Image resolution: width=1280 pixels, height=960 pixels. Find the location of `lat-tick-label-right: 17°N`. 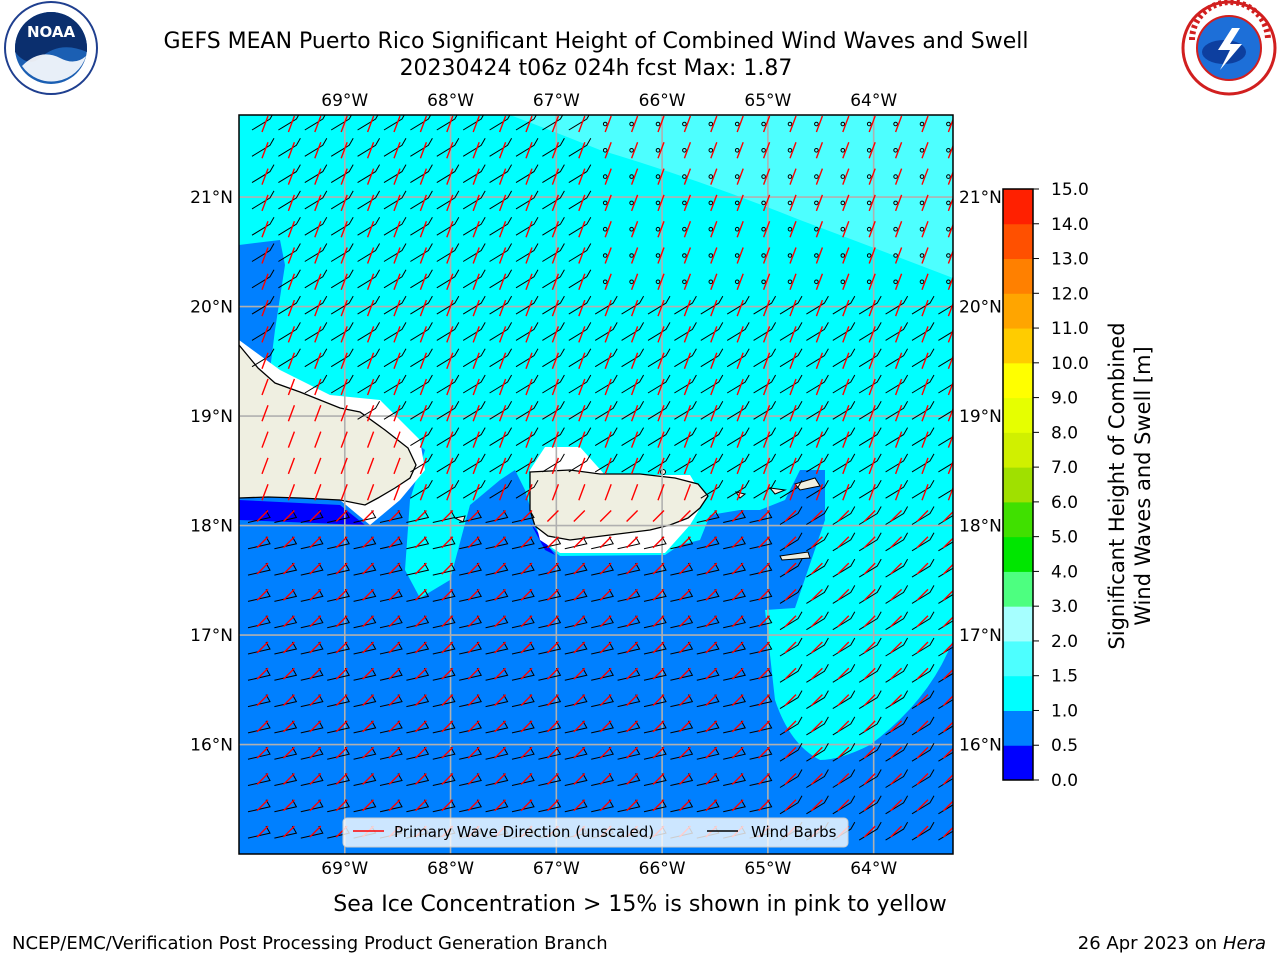

lat-tick-label-right: 17°N is located at coordinates (980, 636).